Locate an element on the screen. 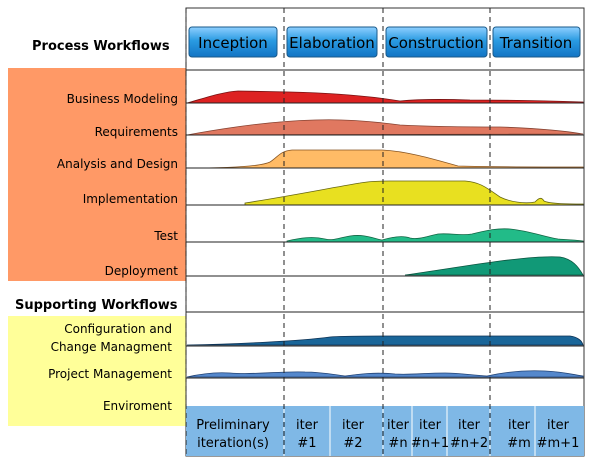 The image size is (590, 461). phase-button-construction: Construction is located at coordinates (436, 42).